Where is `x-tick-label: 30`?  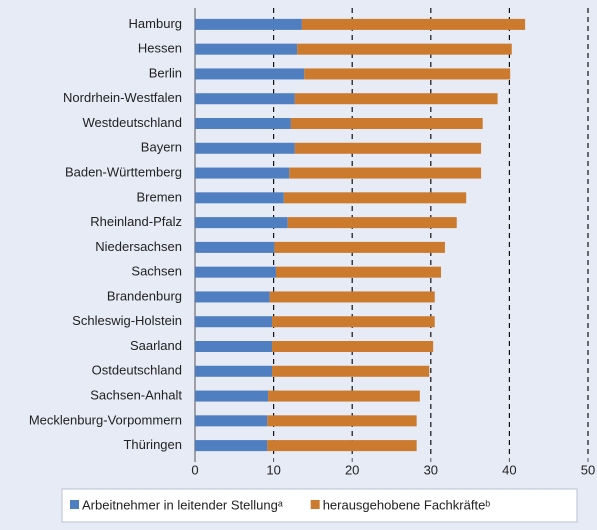
x-tick-label: 30 is located at coordinates (431, 469).